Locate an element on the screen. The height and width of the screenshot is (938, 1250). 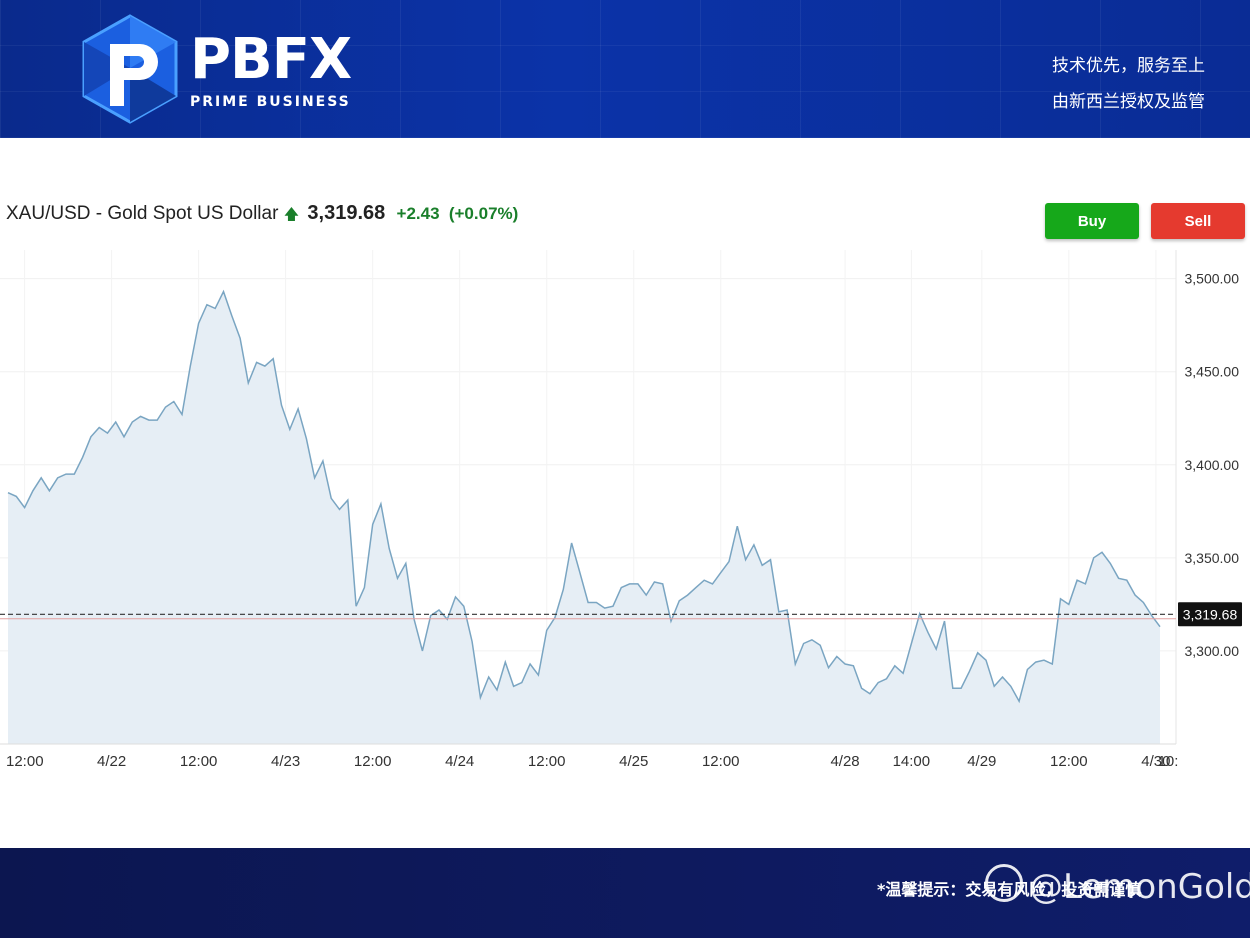
instrument-title: XAU/USD - Gold Spot US Dollar is located at coordinates (142, 213).